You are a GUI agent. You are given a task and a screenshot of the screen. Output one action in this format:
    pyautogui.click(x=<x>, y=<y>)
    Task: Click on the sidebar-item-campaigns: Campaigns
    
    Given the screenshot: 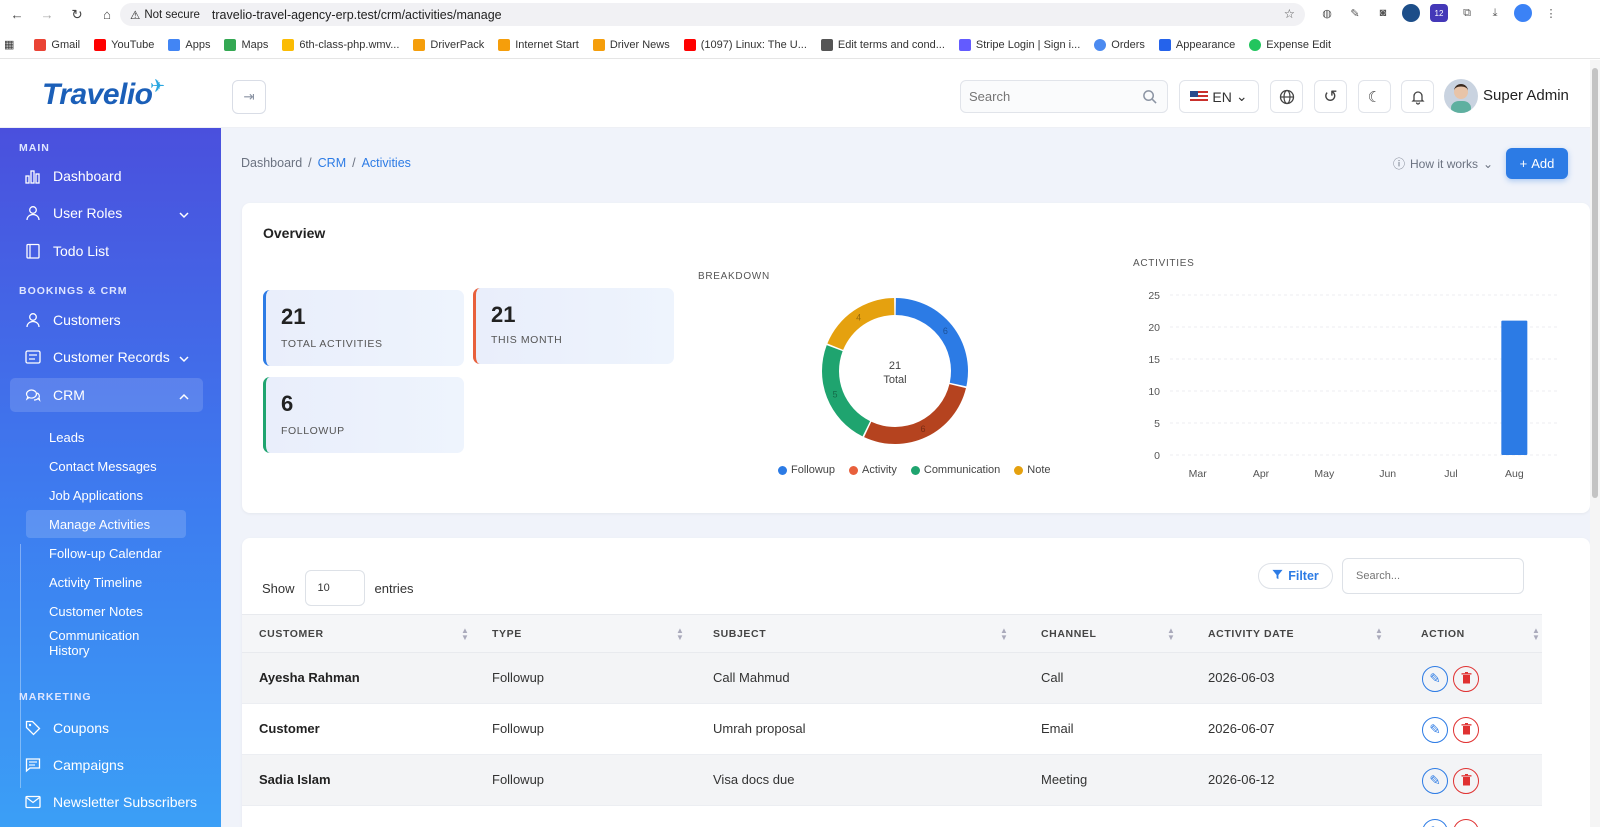 What is the action you would take?
    pyautogui.click(x=106, y=765)
    